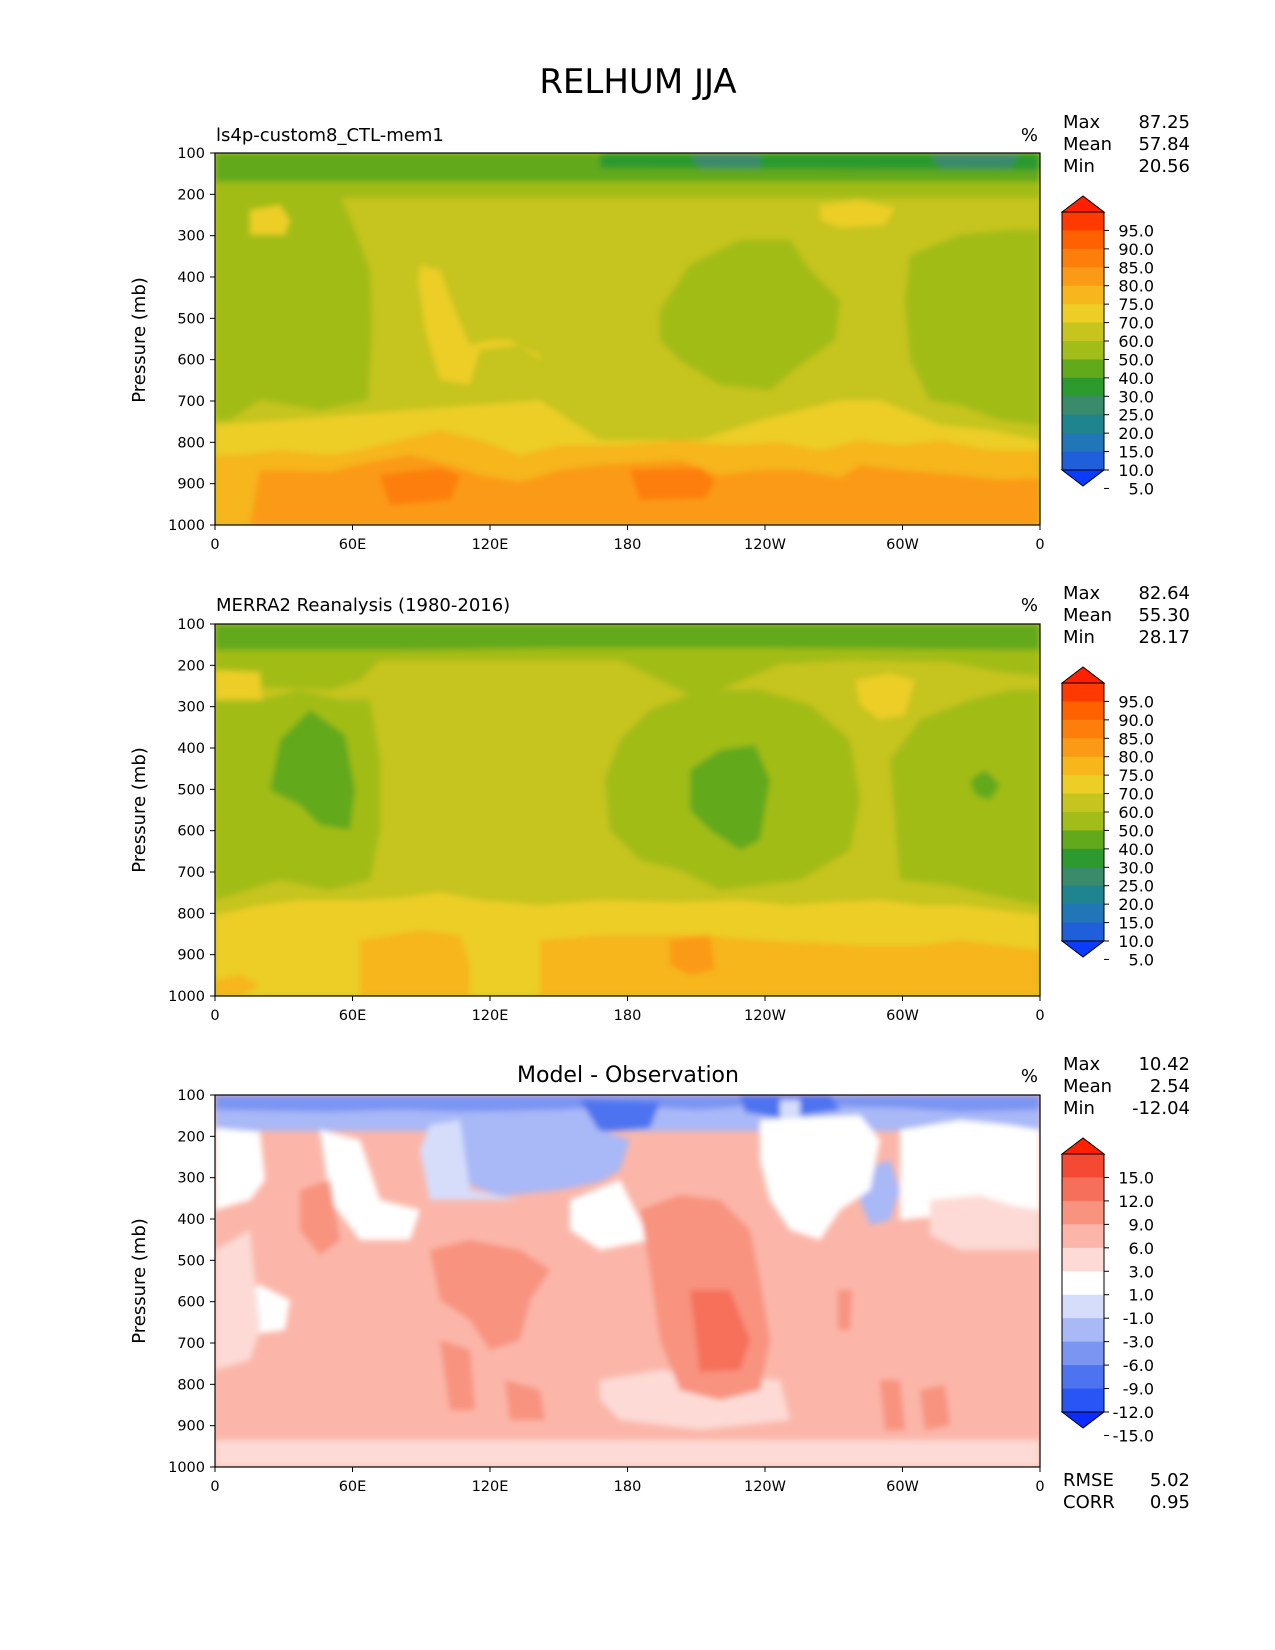  I want to click on stat-value: 20.56, so click(1164, 166).